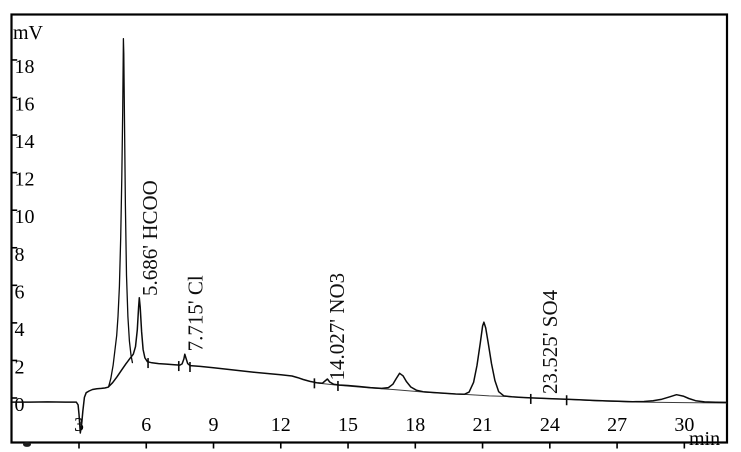 The height and width of the screenshot is (452, 741). What do you see at coordinates (337, 327) in the screenshot?
I see `peak-label-no3: 14.027' NO3` at bounding box center [337, 327].